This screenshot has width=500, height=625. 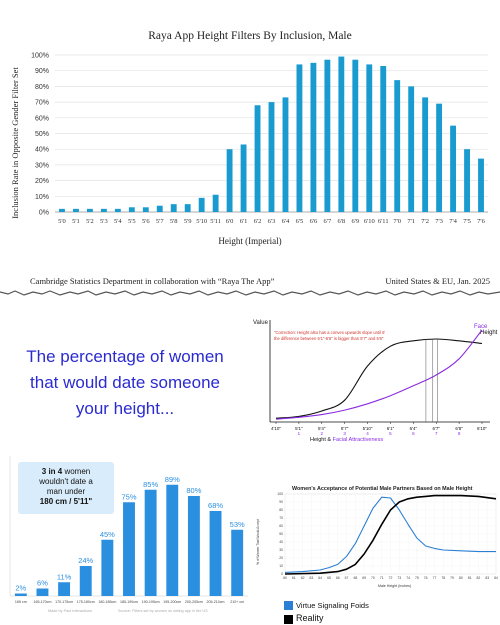 I want to click on tick-label-height: 5'10", so click(x=368, y=428).